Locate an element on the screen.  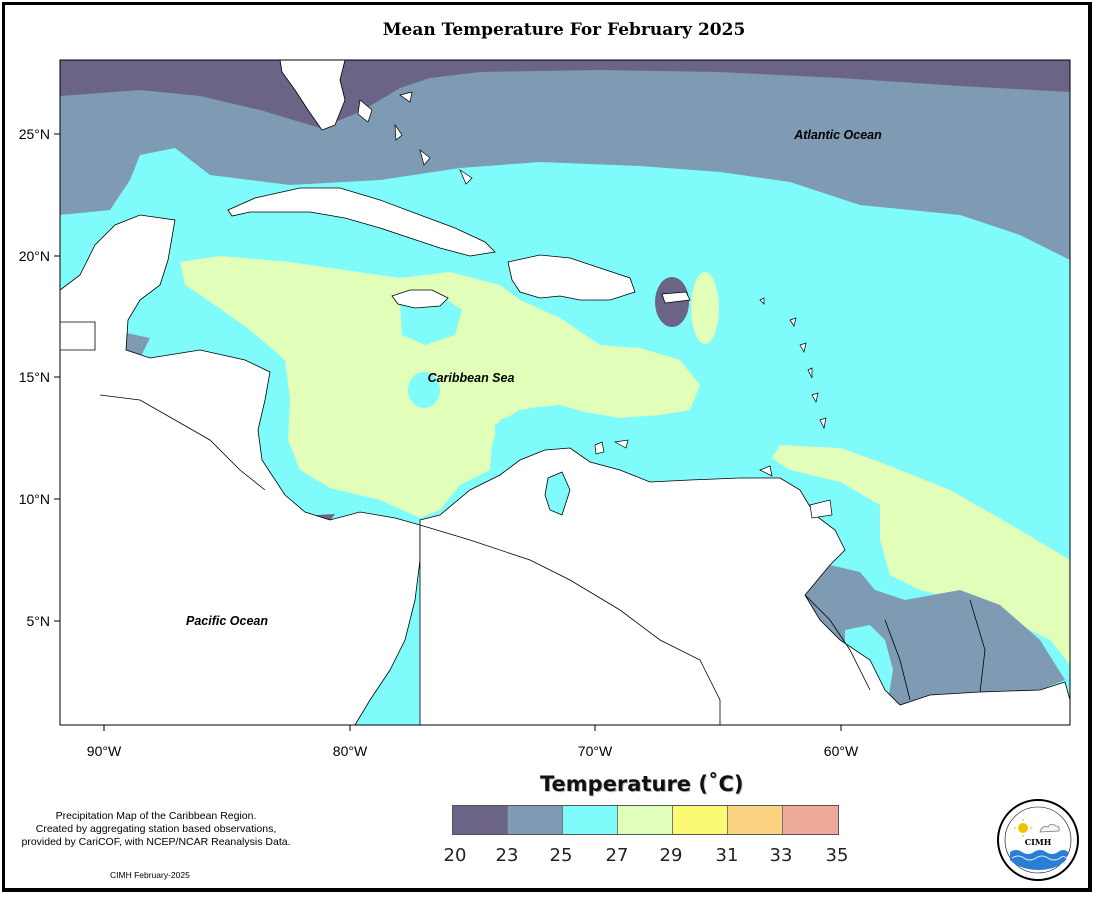
lat-ticks is located at coordinates (57, 377).